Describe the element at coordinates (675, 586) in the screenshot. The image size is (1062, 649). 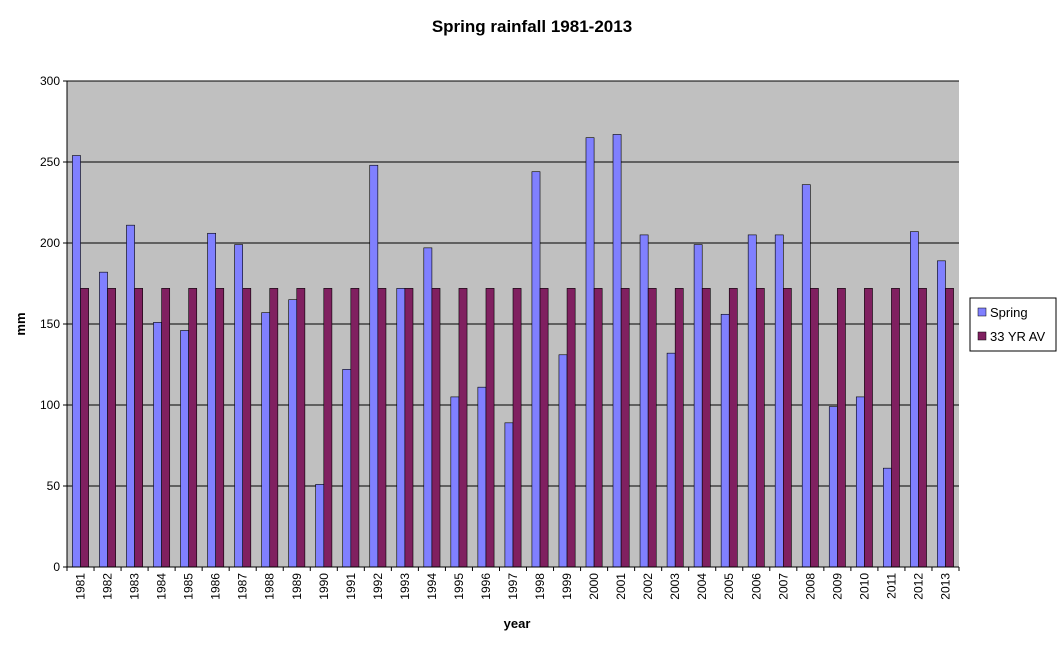
I see `x-tick-label: 2003` at that location.